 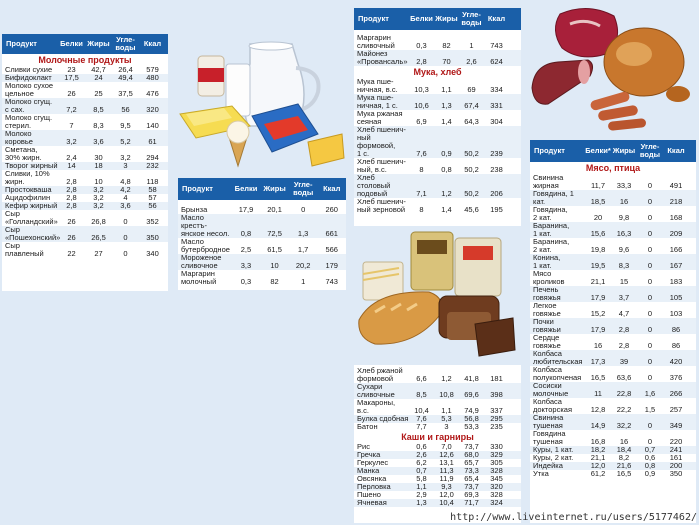 I want to click on table-row: Сердце говяжье 16 2,8 0 86, so click(x=613, y=342).